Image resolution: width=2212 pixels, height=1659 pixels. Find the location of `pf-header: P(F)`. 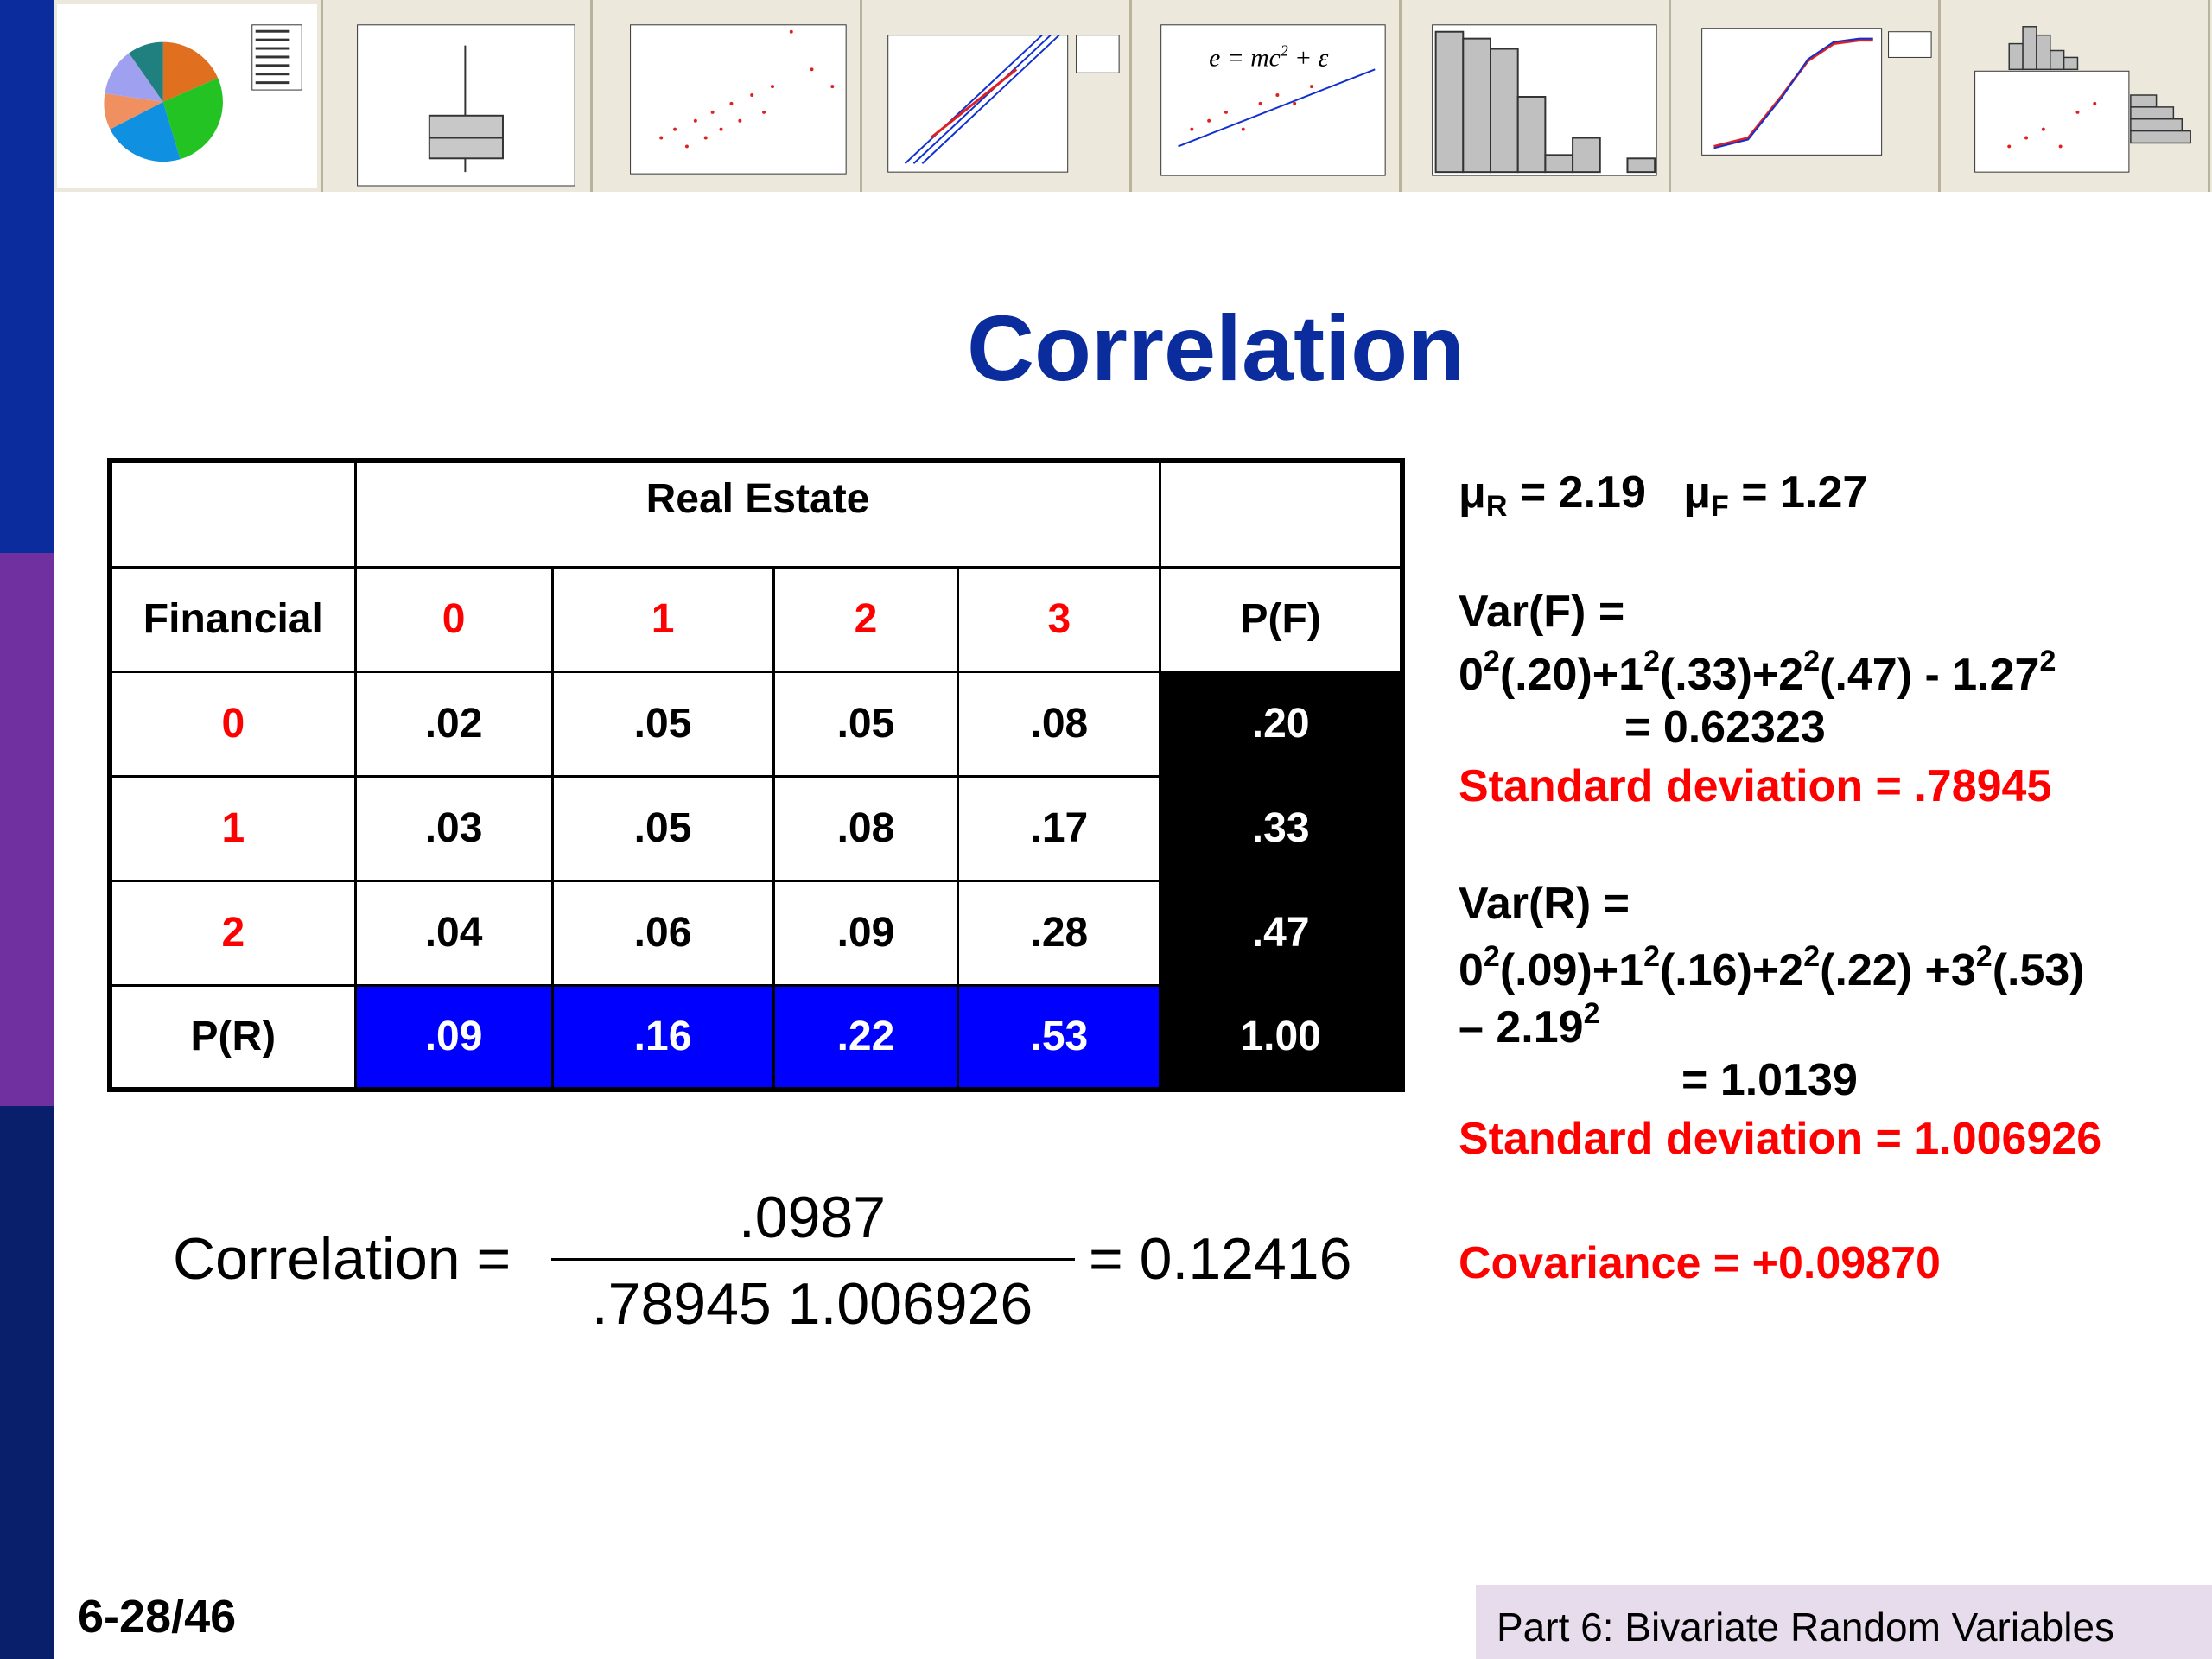

pf-header: P(F) is located at coordinates (1281, 619).